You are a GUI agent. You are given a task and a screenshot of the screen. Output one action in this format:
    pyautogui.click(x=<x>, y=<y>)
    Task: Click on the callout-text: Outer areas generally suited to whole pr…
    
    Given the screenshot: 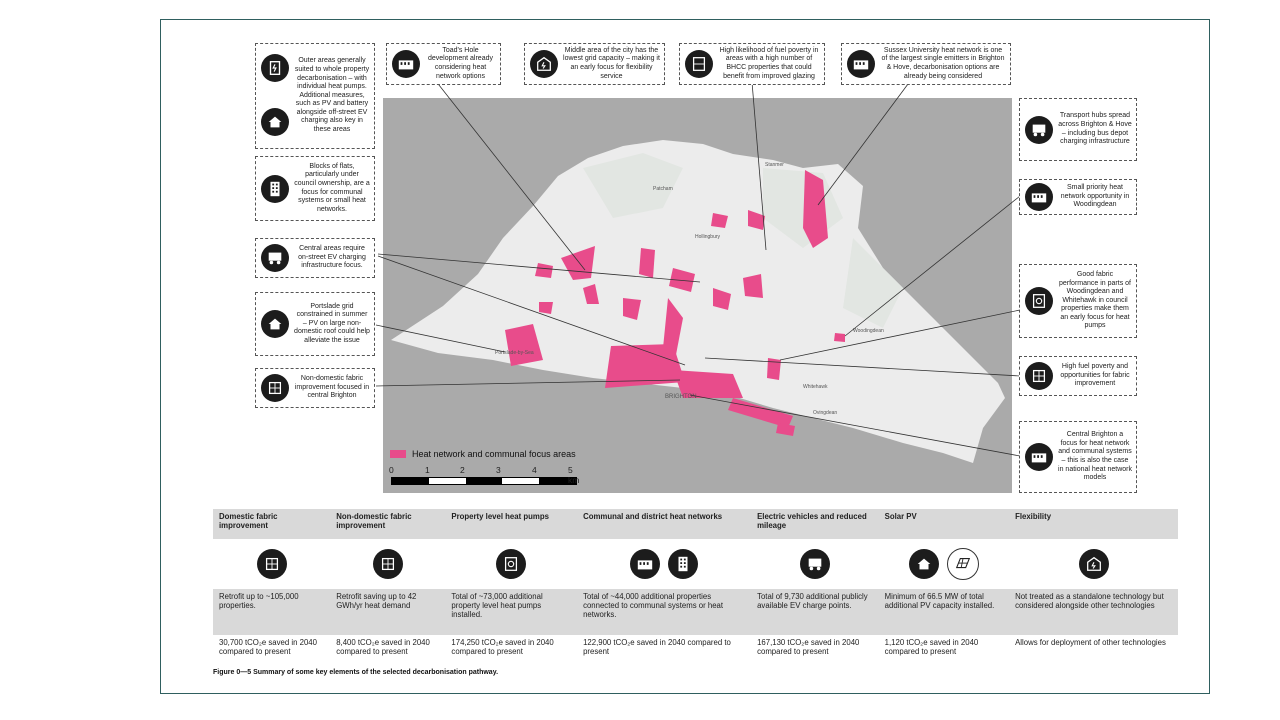 What is the action you would take?
    pyautogui.click(x=332, y=95)
    